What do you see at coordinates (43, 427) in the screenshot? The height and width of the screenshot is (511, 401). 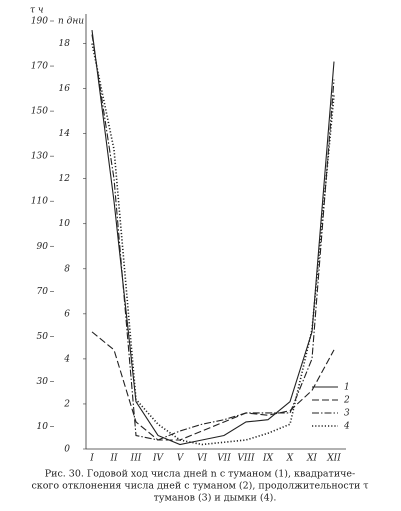 I see `y2-tick-label: 10` at bounding box center [43, 427].